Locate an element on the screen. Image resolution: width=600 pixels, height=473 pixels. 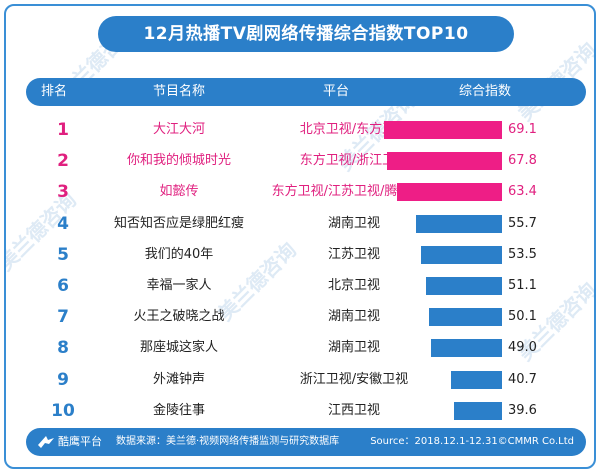
footer-credit: Source：2018.12.1-12.31©CMMR Co.Ltd is located at coordinates (472, 441).